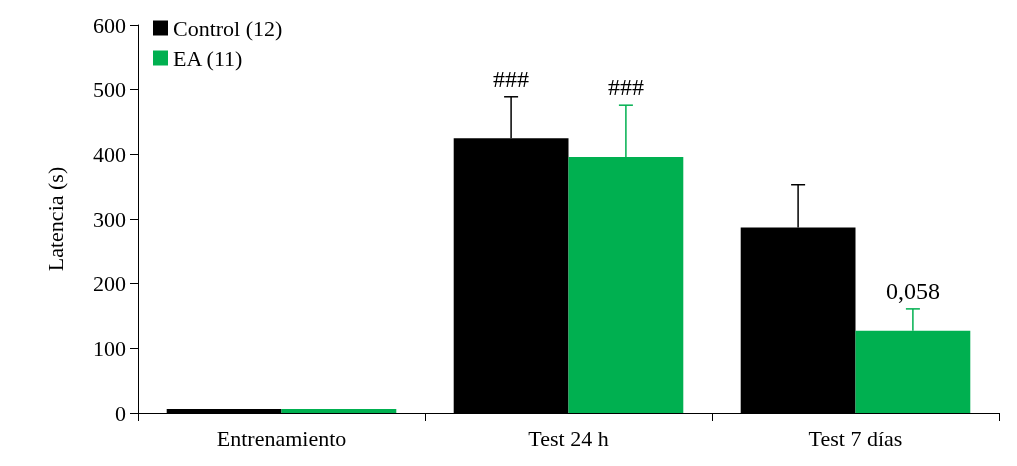  Describe the element at coordinates (912, 290) in the screenshot. I see `annotation: 0,058` at that location.